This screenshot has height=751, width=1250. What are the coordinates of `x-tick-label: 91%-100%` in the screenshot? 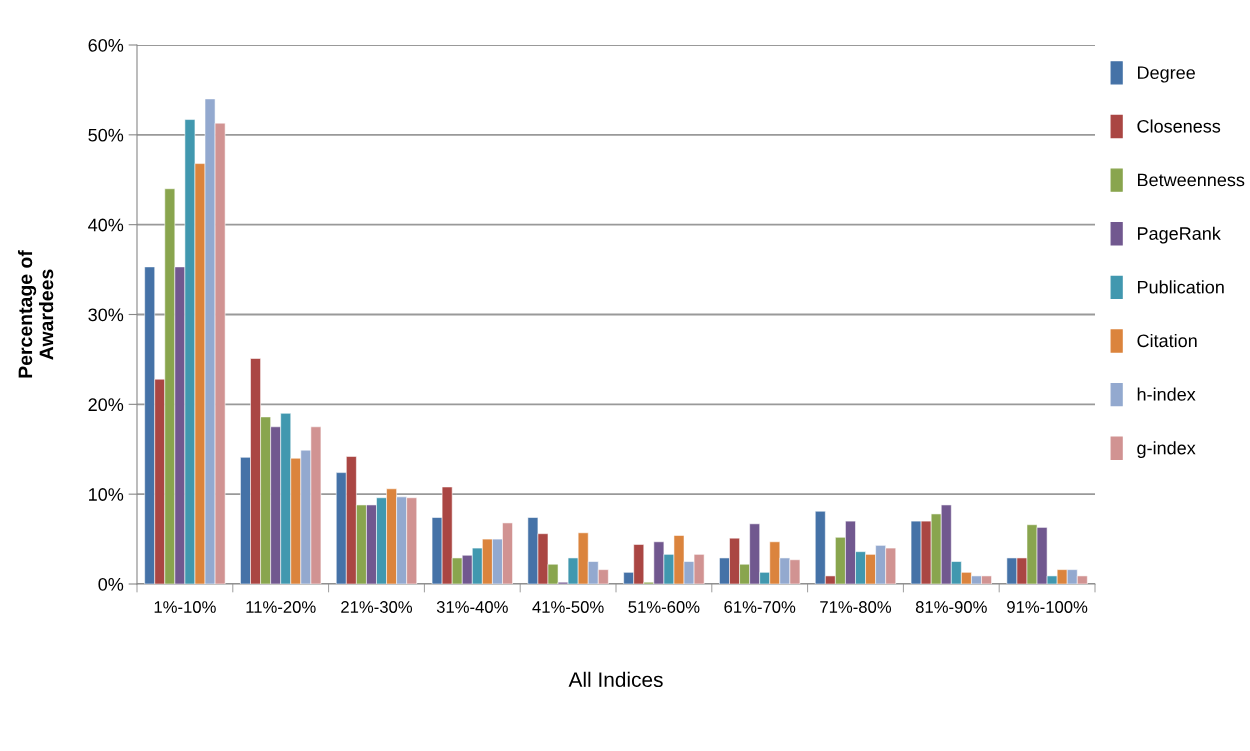 It's located at (1047, 607).